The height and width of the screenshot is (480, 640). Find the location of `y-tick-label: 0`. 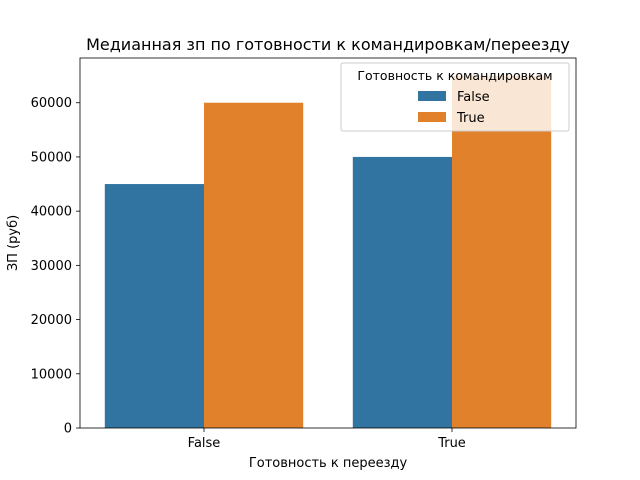

y-tick-label: 0 is located at coordinates (68, 429).